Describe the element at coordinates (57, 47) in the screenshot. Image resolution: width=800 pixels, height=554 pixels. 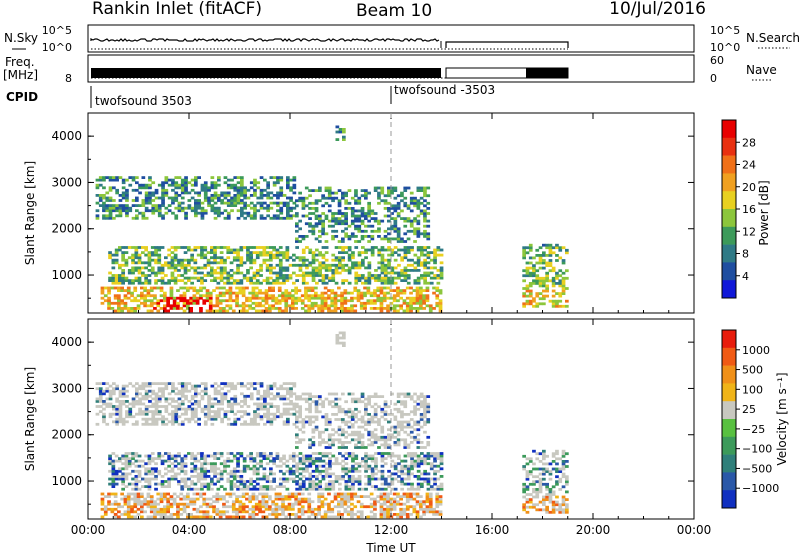
I see `noise-tick-left-bottom: 10^0` at that location.